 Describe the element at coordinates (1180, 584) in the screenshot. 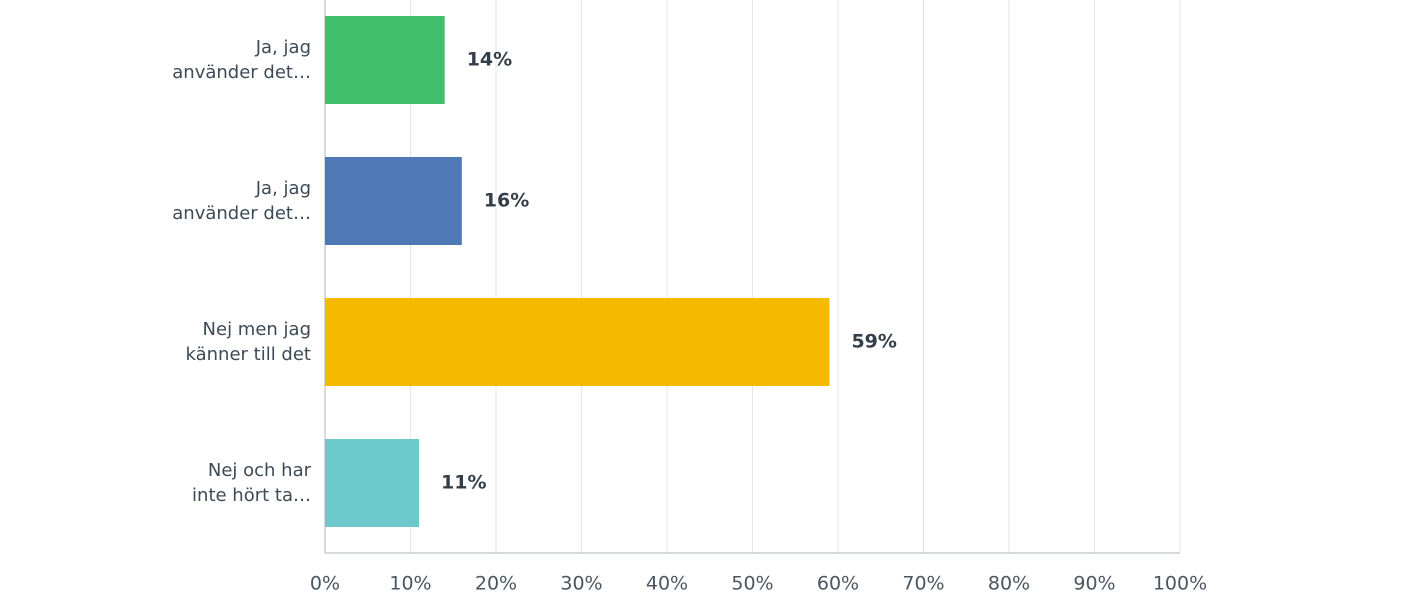

I see `x-tick-label: 100%` at that location.